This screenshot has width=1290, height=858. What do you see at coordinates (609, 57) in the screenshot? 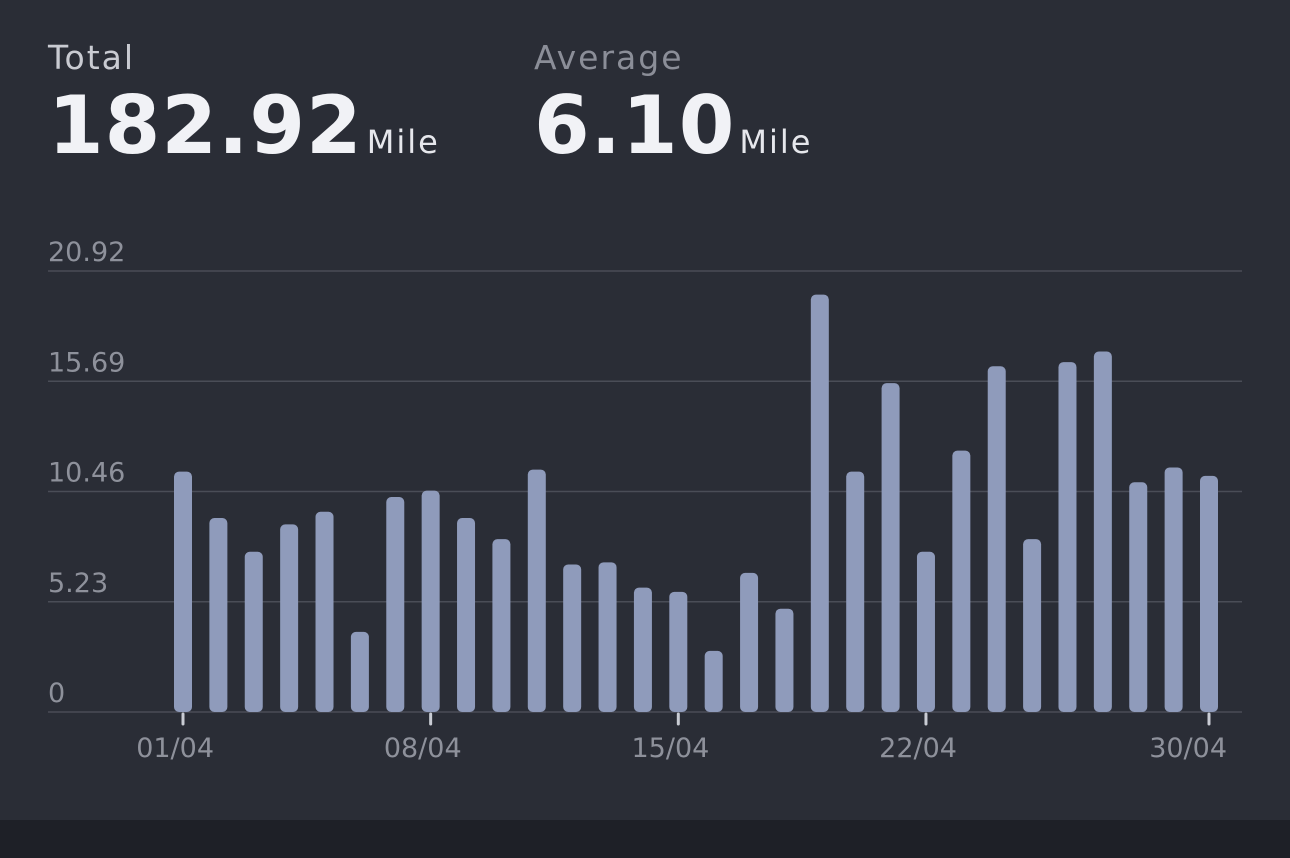
I see `average-label: Average` at bounding box center [609, 57].